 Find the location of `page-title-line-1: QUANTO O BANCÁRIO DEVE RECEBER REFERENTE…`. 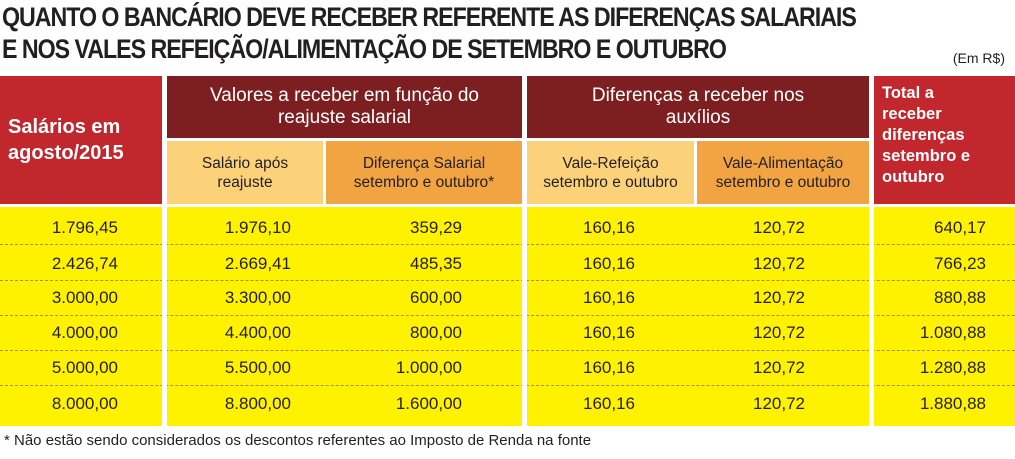

page-title-line-1: QUANTO O BANCÁRIO DEVE RECEBER REFERENTE… is located at coordinates (429, 17).